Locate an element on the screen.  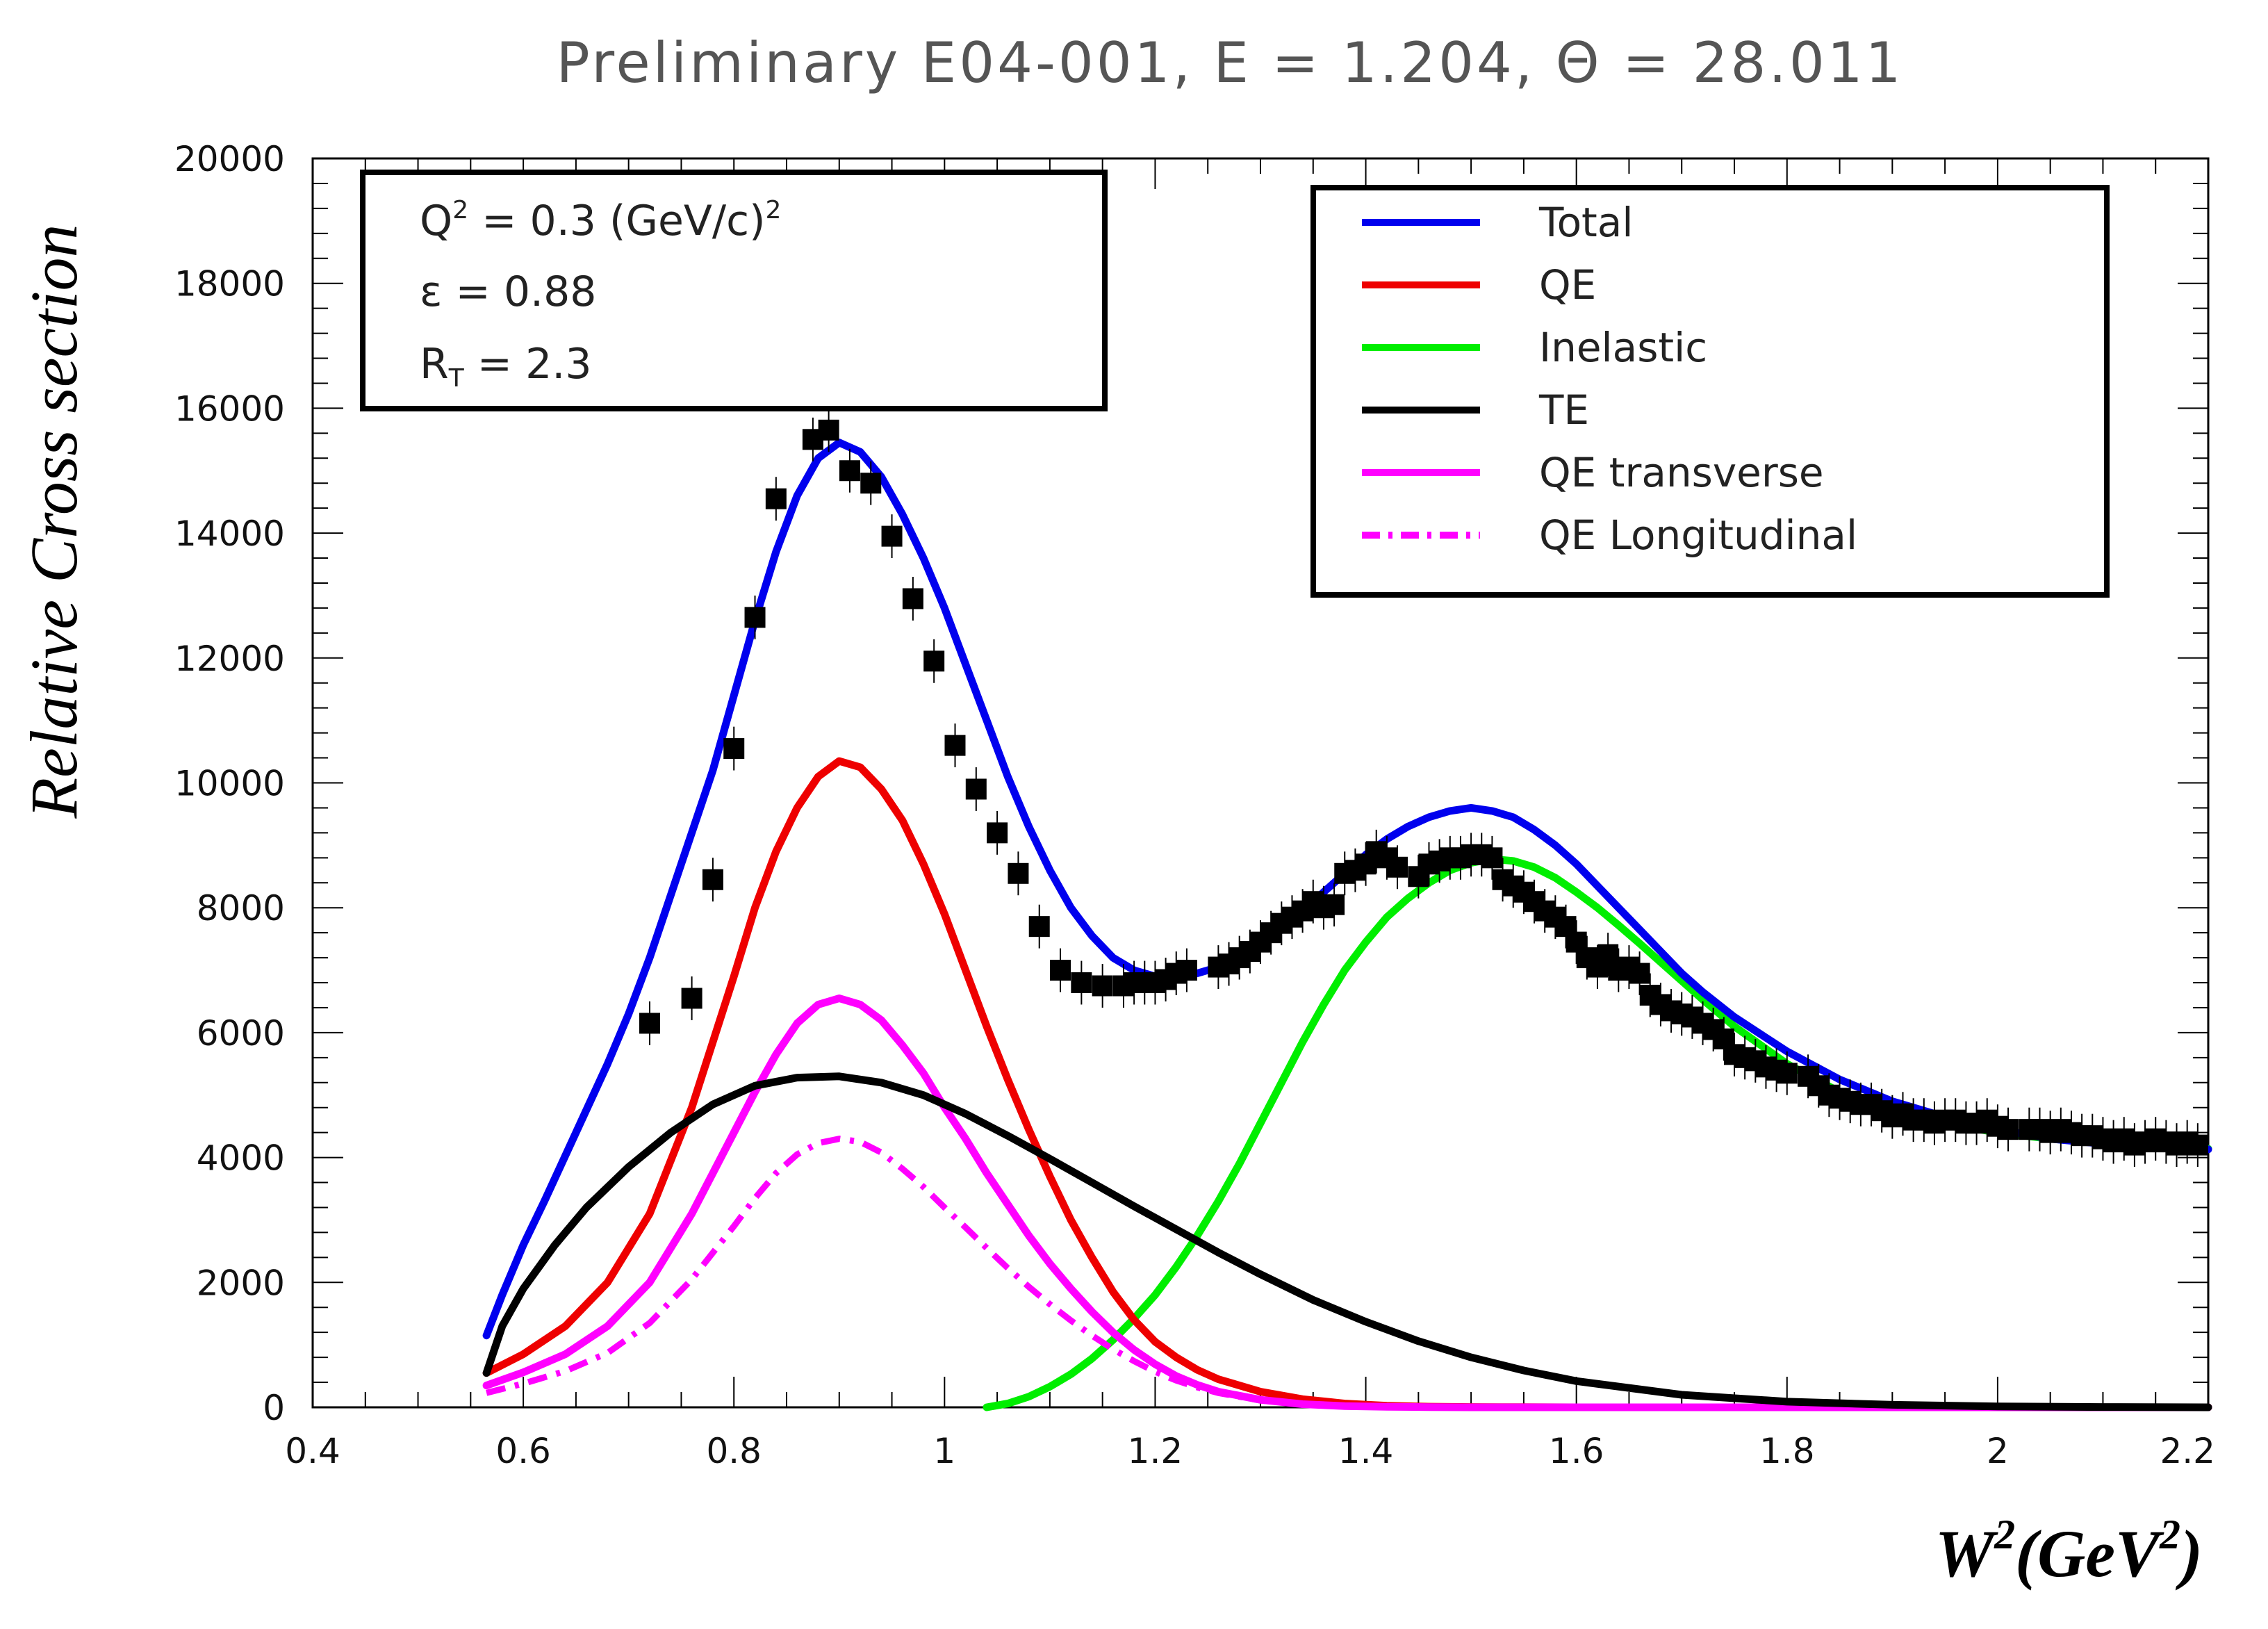
y-tick-label: 12000 is located at coordinates (229, 659).